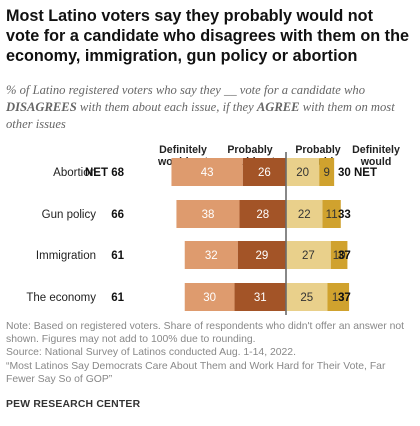 Image resolution: width=420 pixels, height=426 pixels. I want to click on net-left-label: NET 68, so click(105, 173).